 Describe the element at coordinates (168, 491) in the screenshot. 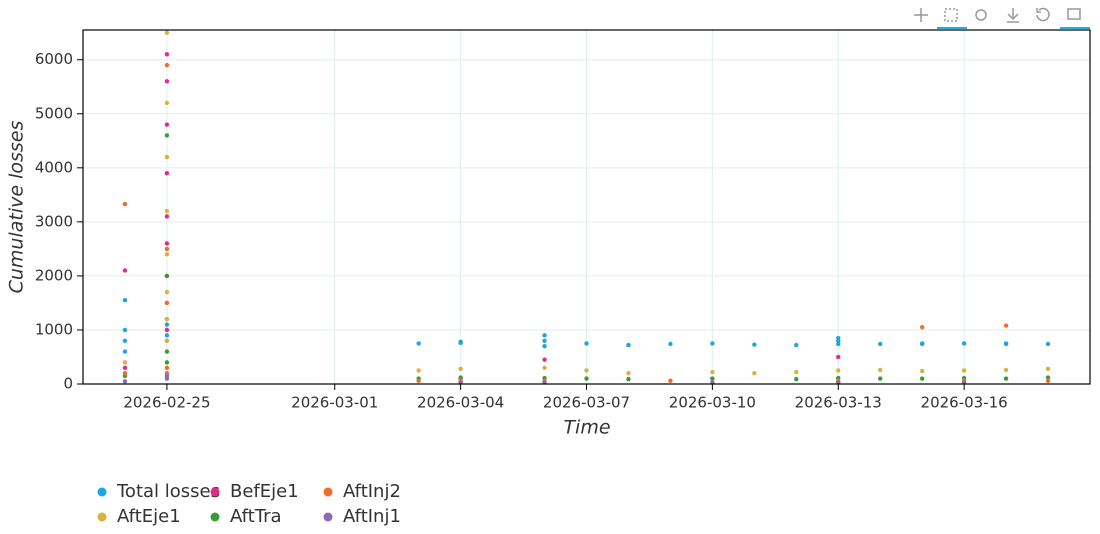

I see `legend-label: Total losses` at that location.